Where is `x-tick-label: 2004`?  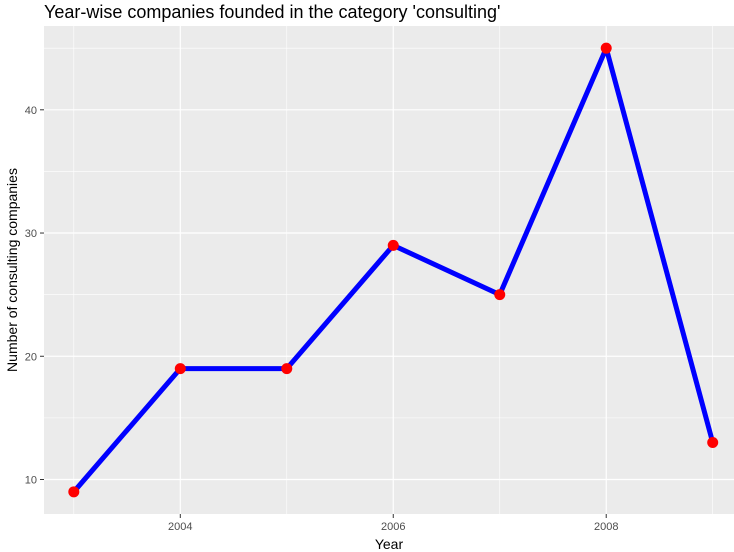 x-tick-label: 2004 is located at coordinates (180, 527).